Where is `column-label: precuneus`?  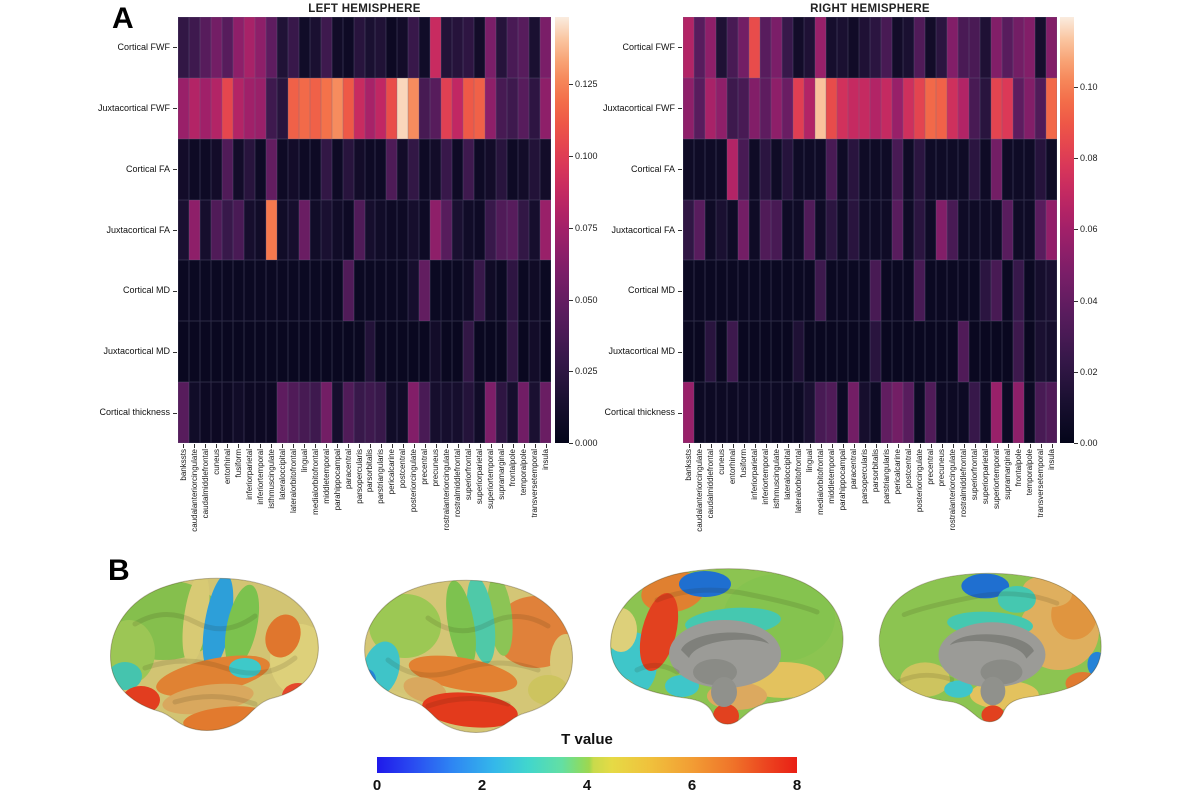 column-label: precuneus is located at coordinates (941, 468).